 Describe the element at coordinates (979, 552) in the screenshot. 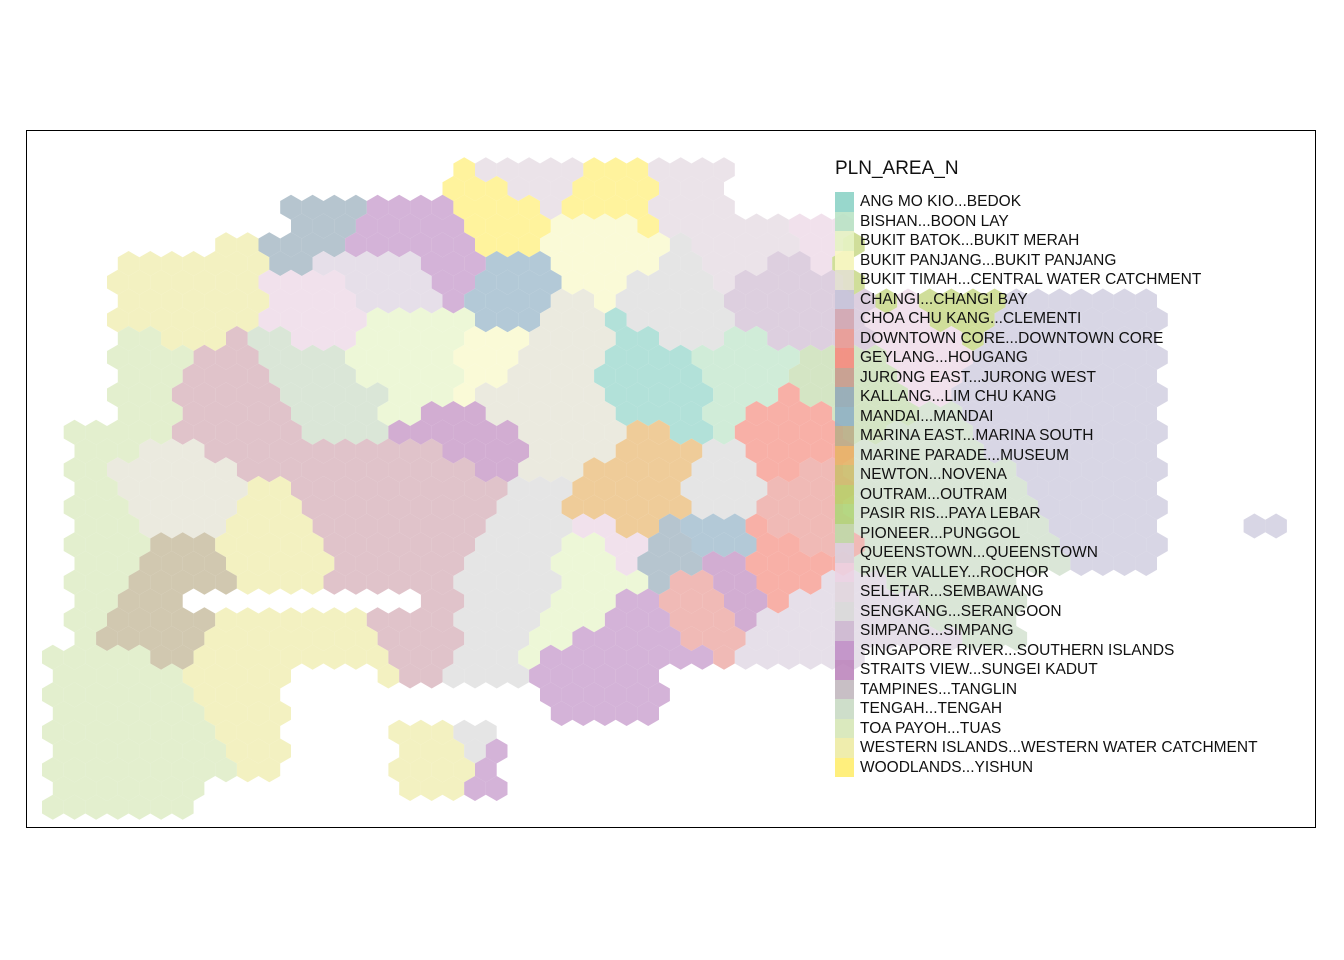

I see `legend-label: QUEENSTOWN...QUEENSTOWN` at that location.